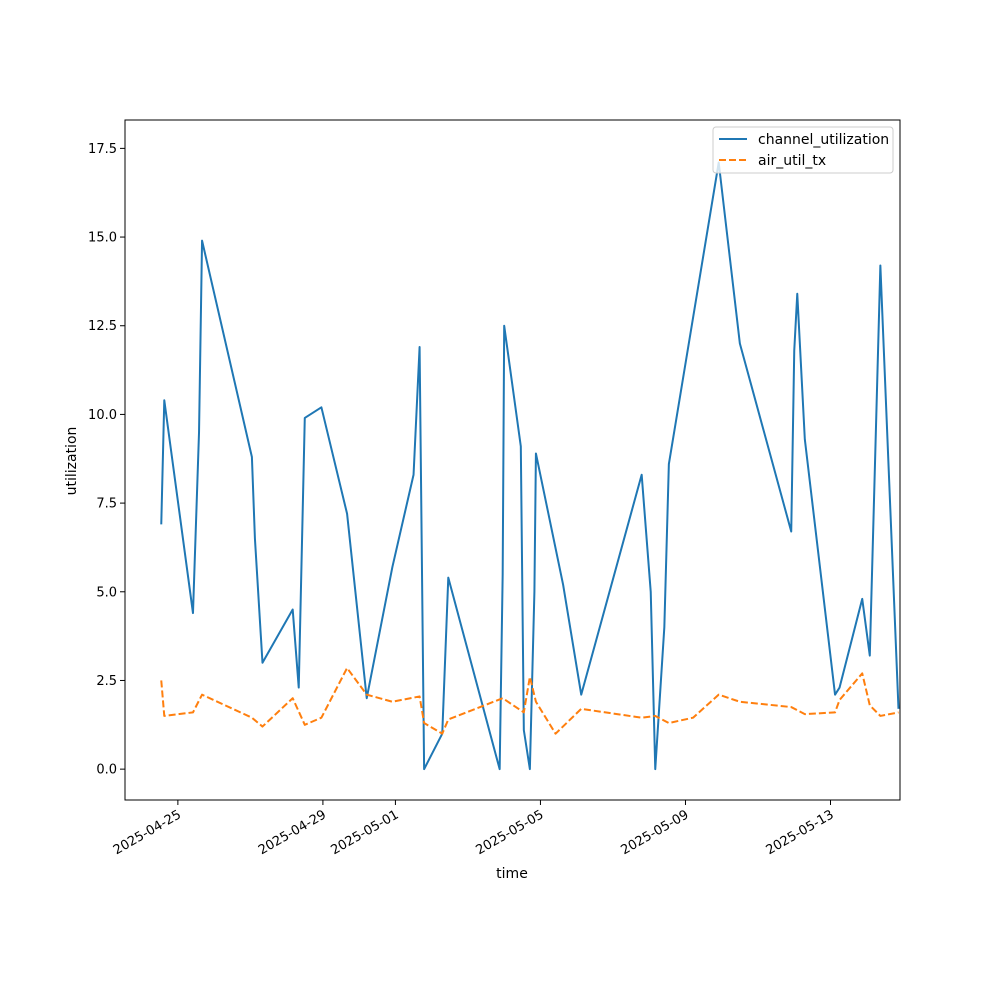  What do you see at coordinates (106, 504) in the screenshot?
I see `y-tick-label: 7.5` at bounding box center [106, 504].